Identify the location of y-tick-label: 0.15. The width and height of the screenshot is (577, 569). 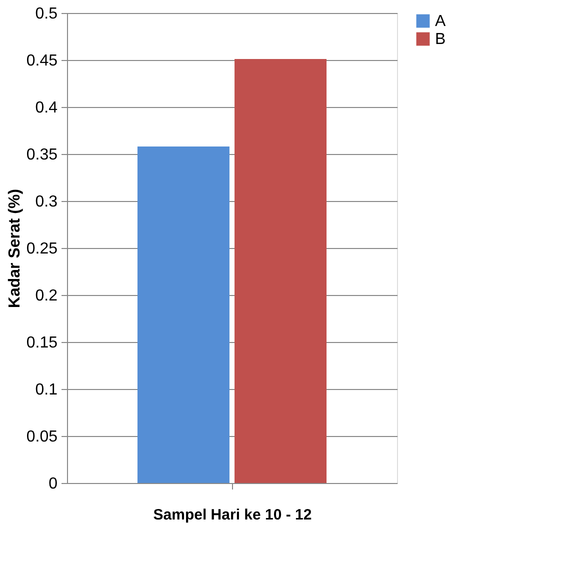
(42, 343).